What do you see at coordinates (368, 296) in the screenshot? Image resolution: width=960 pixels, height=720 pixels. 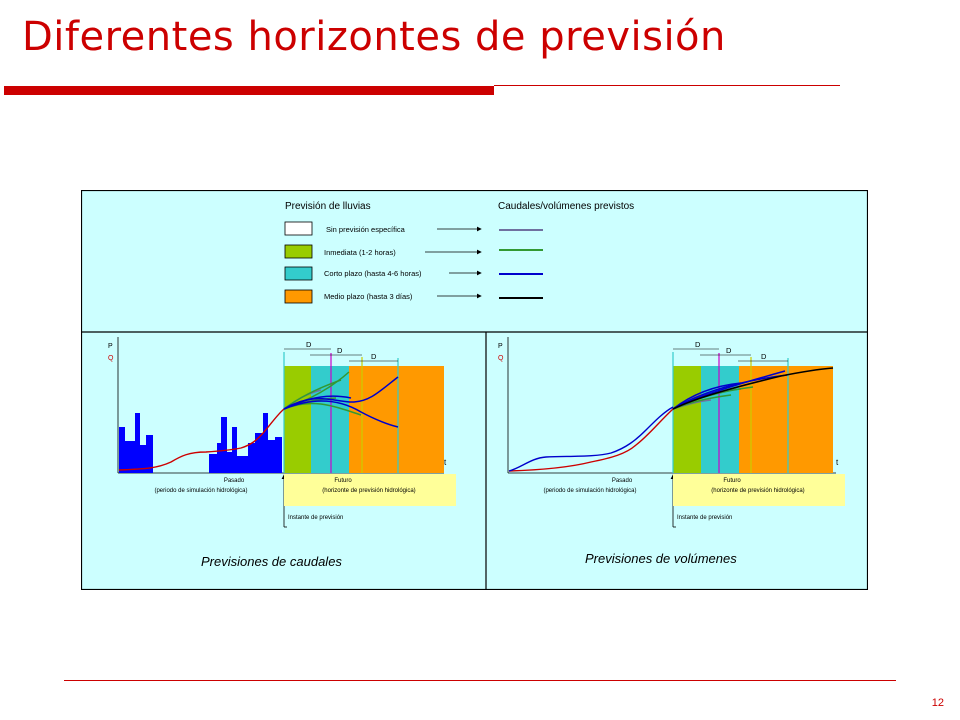 I see `legend-label: Medio plazo (hasta 3 días)` at bounding box center [368, 296].